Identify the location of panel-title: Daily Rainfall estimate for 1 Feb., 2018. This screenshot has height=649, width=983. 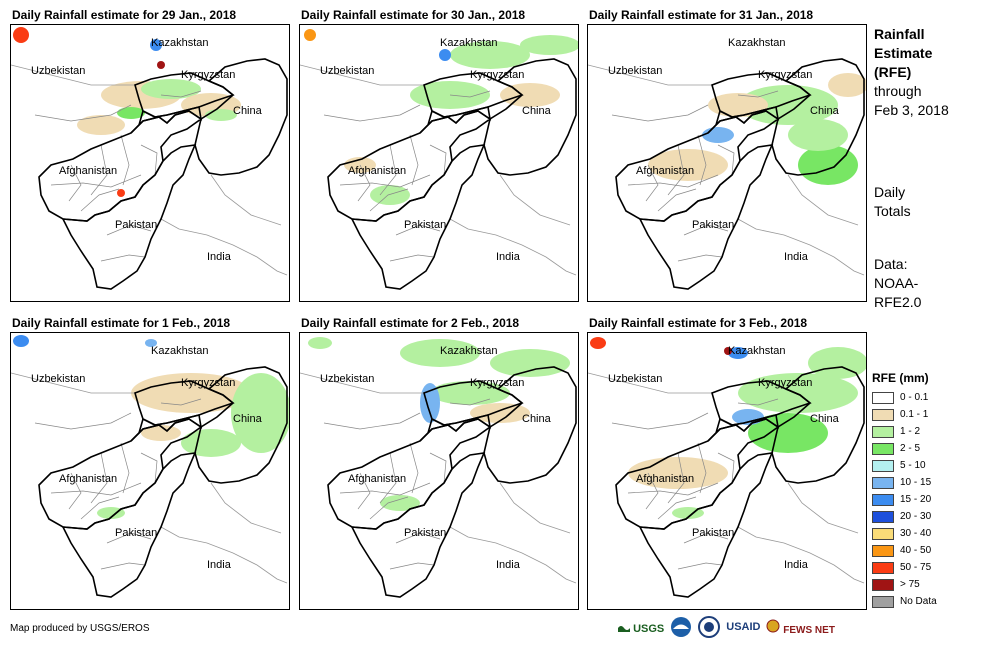
(121, 323).